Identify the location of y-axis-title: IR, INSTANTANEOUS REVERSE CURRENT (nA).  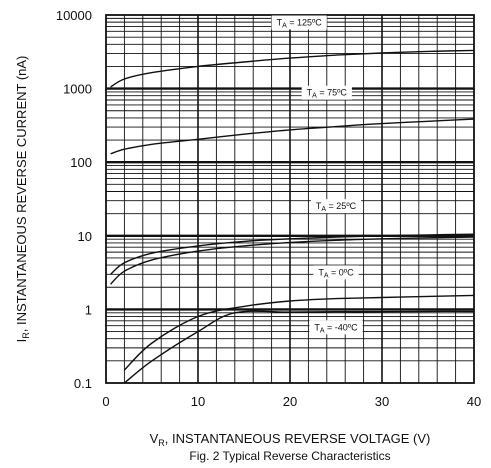
(22, 199).